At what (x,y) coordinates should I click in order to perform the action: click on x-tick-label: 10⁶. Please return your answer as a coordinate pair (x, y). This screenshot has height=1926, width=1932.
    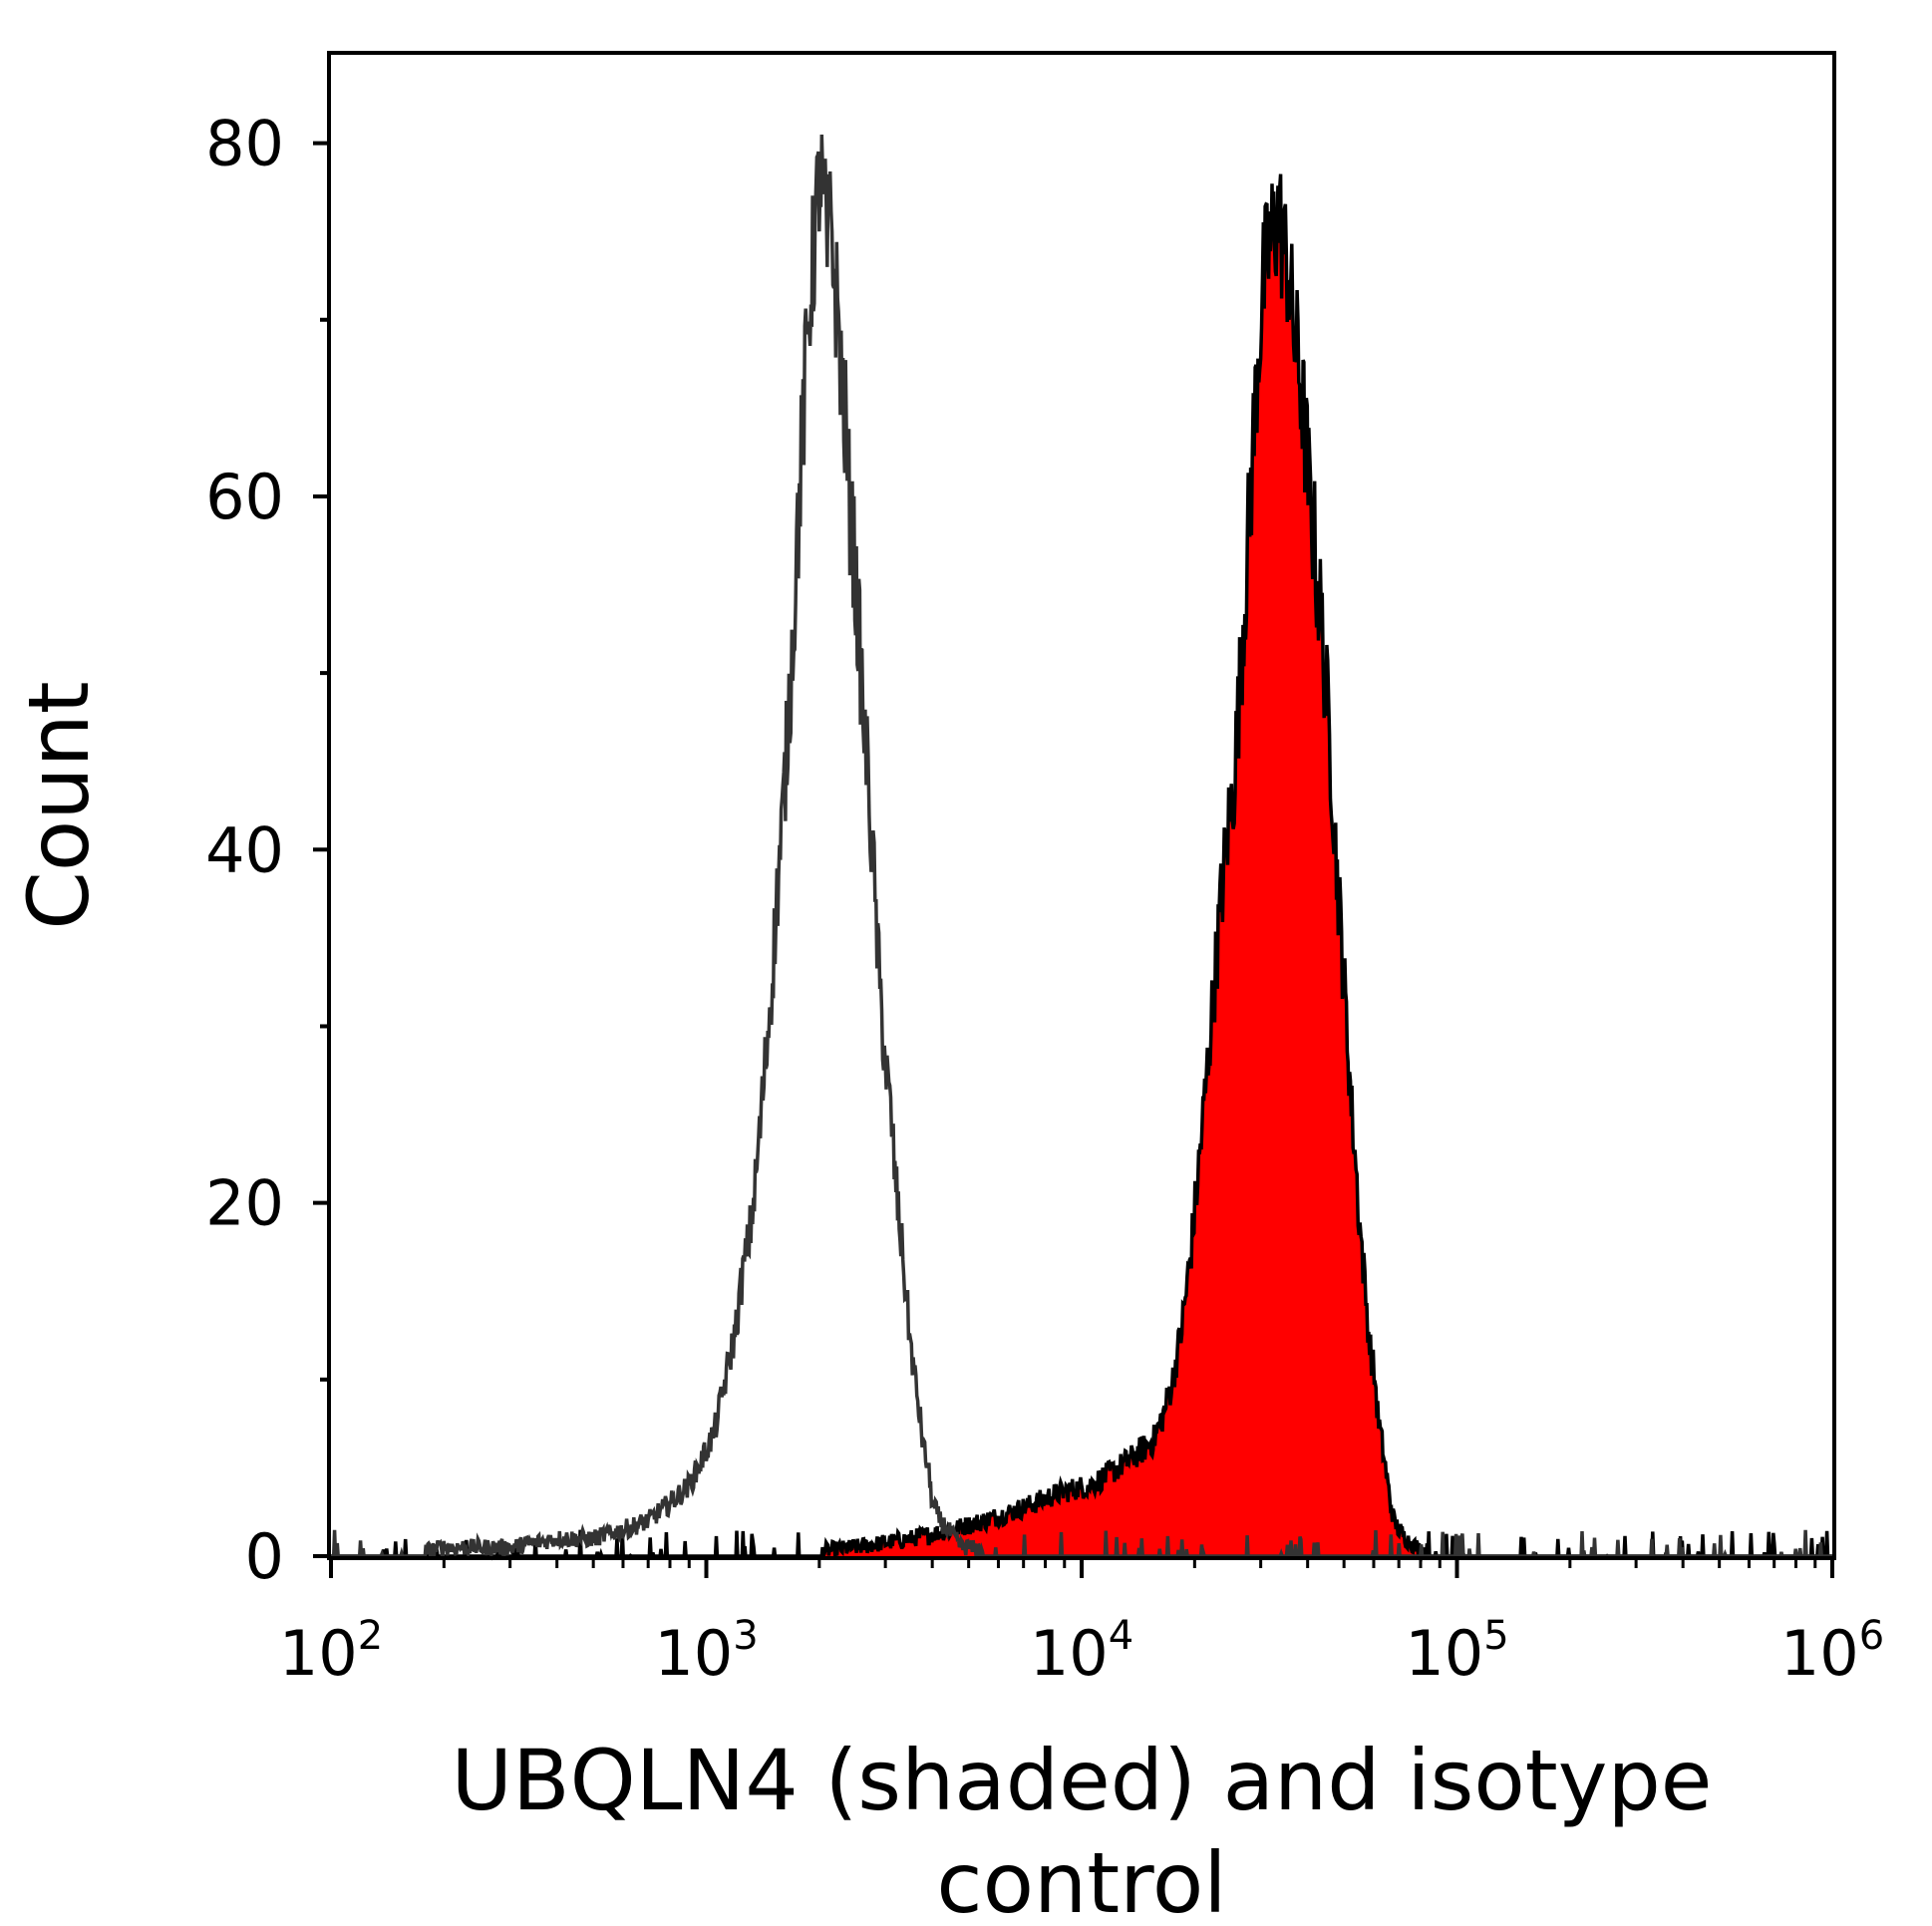
    Looking at the image, I should click on (1832, 1651).